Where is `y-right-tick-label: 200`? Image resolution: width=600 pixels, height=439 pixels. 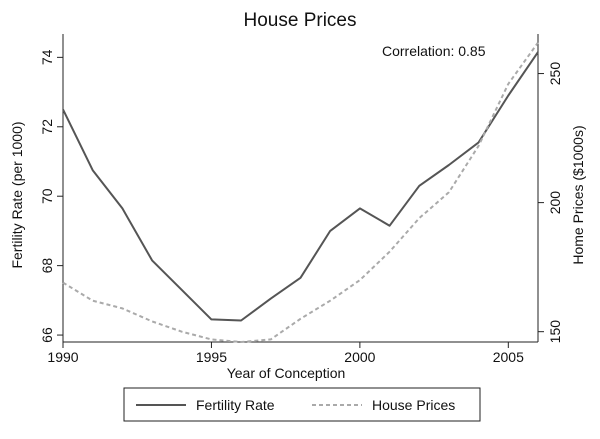
y-right-tick-label: 200 is located at coordinates (555, 203).